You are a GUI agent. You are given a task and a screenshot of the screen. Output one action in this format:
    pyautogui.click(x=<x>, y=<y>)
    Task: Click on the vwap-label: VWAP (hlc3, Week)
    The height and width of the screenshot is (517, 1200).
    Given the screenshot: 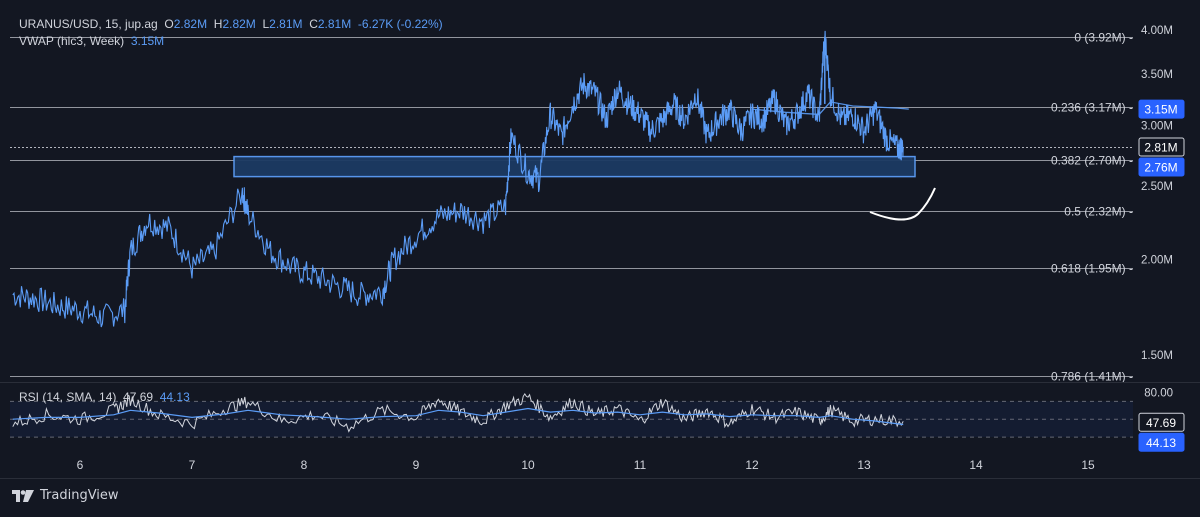 What is the action you would take?
    pyautogui.click(x=72, y=41)
    